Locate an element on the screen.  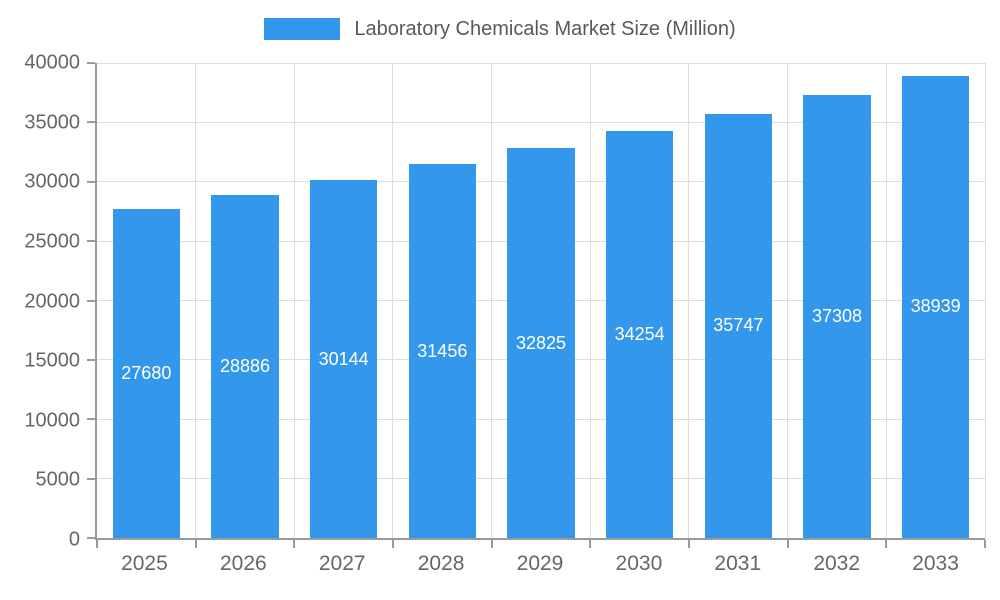
y-tick-label: 40000 is located at coordinates (52, 62).